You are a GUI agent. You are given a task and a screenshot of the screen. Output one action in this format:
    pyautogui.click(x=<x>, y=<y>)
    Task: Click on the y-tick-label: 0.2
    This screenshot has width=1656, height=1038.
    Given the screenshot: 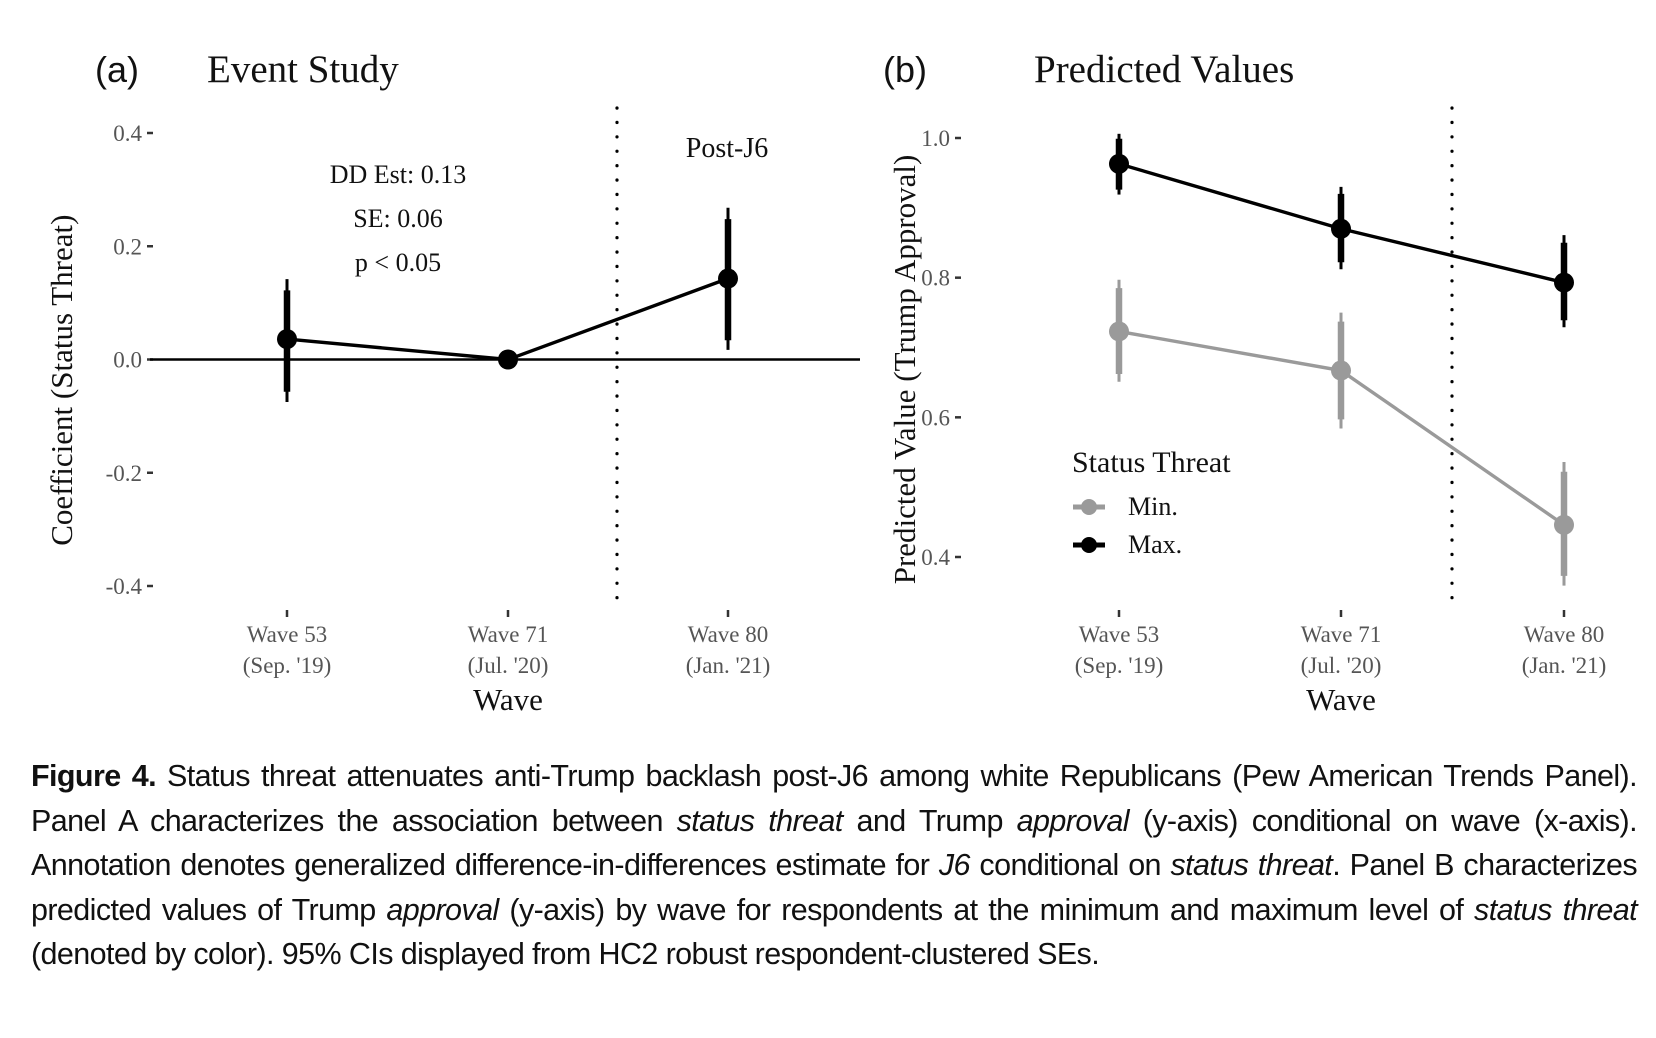 What is the action you would take?
    pyautogui.click(x=127, y=246)
    